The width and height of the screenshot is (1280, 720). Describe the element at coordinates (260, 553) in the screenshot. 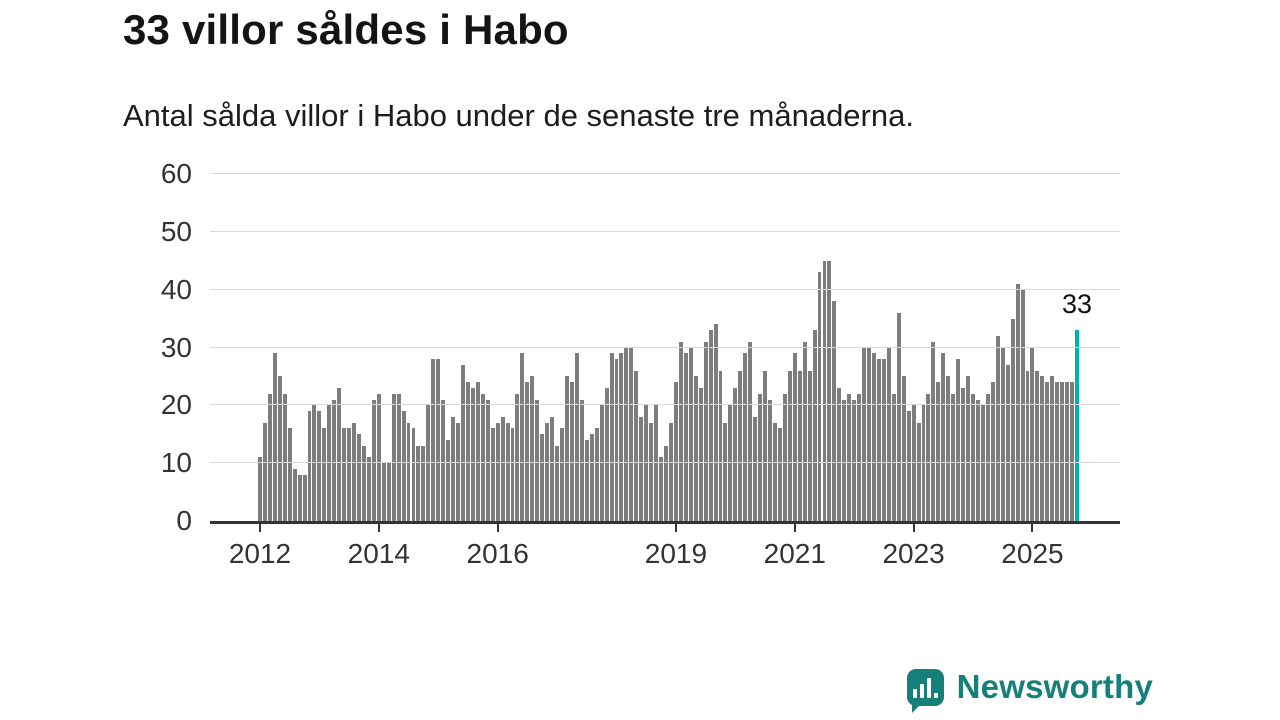

I see `x-tick-label: 2012` at that location.